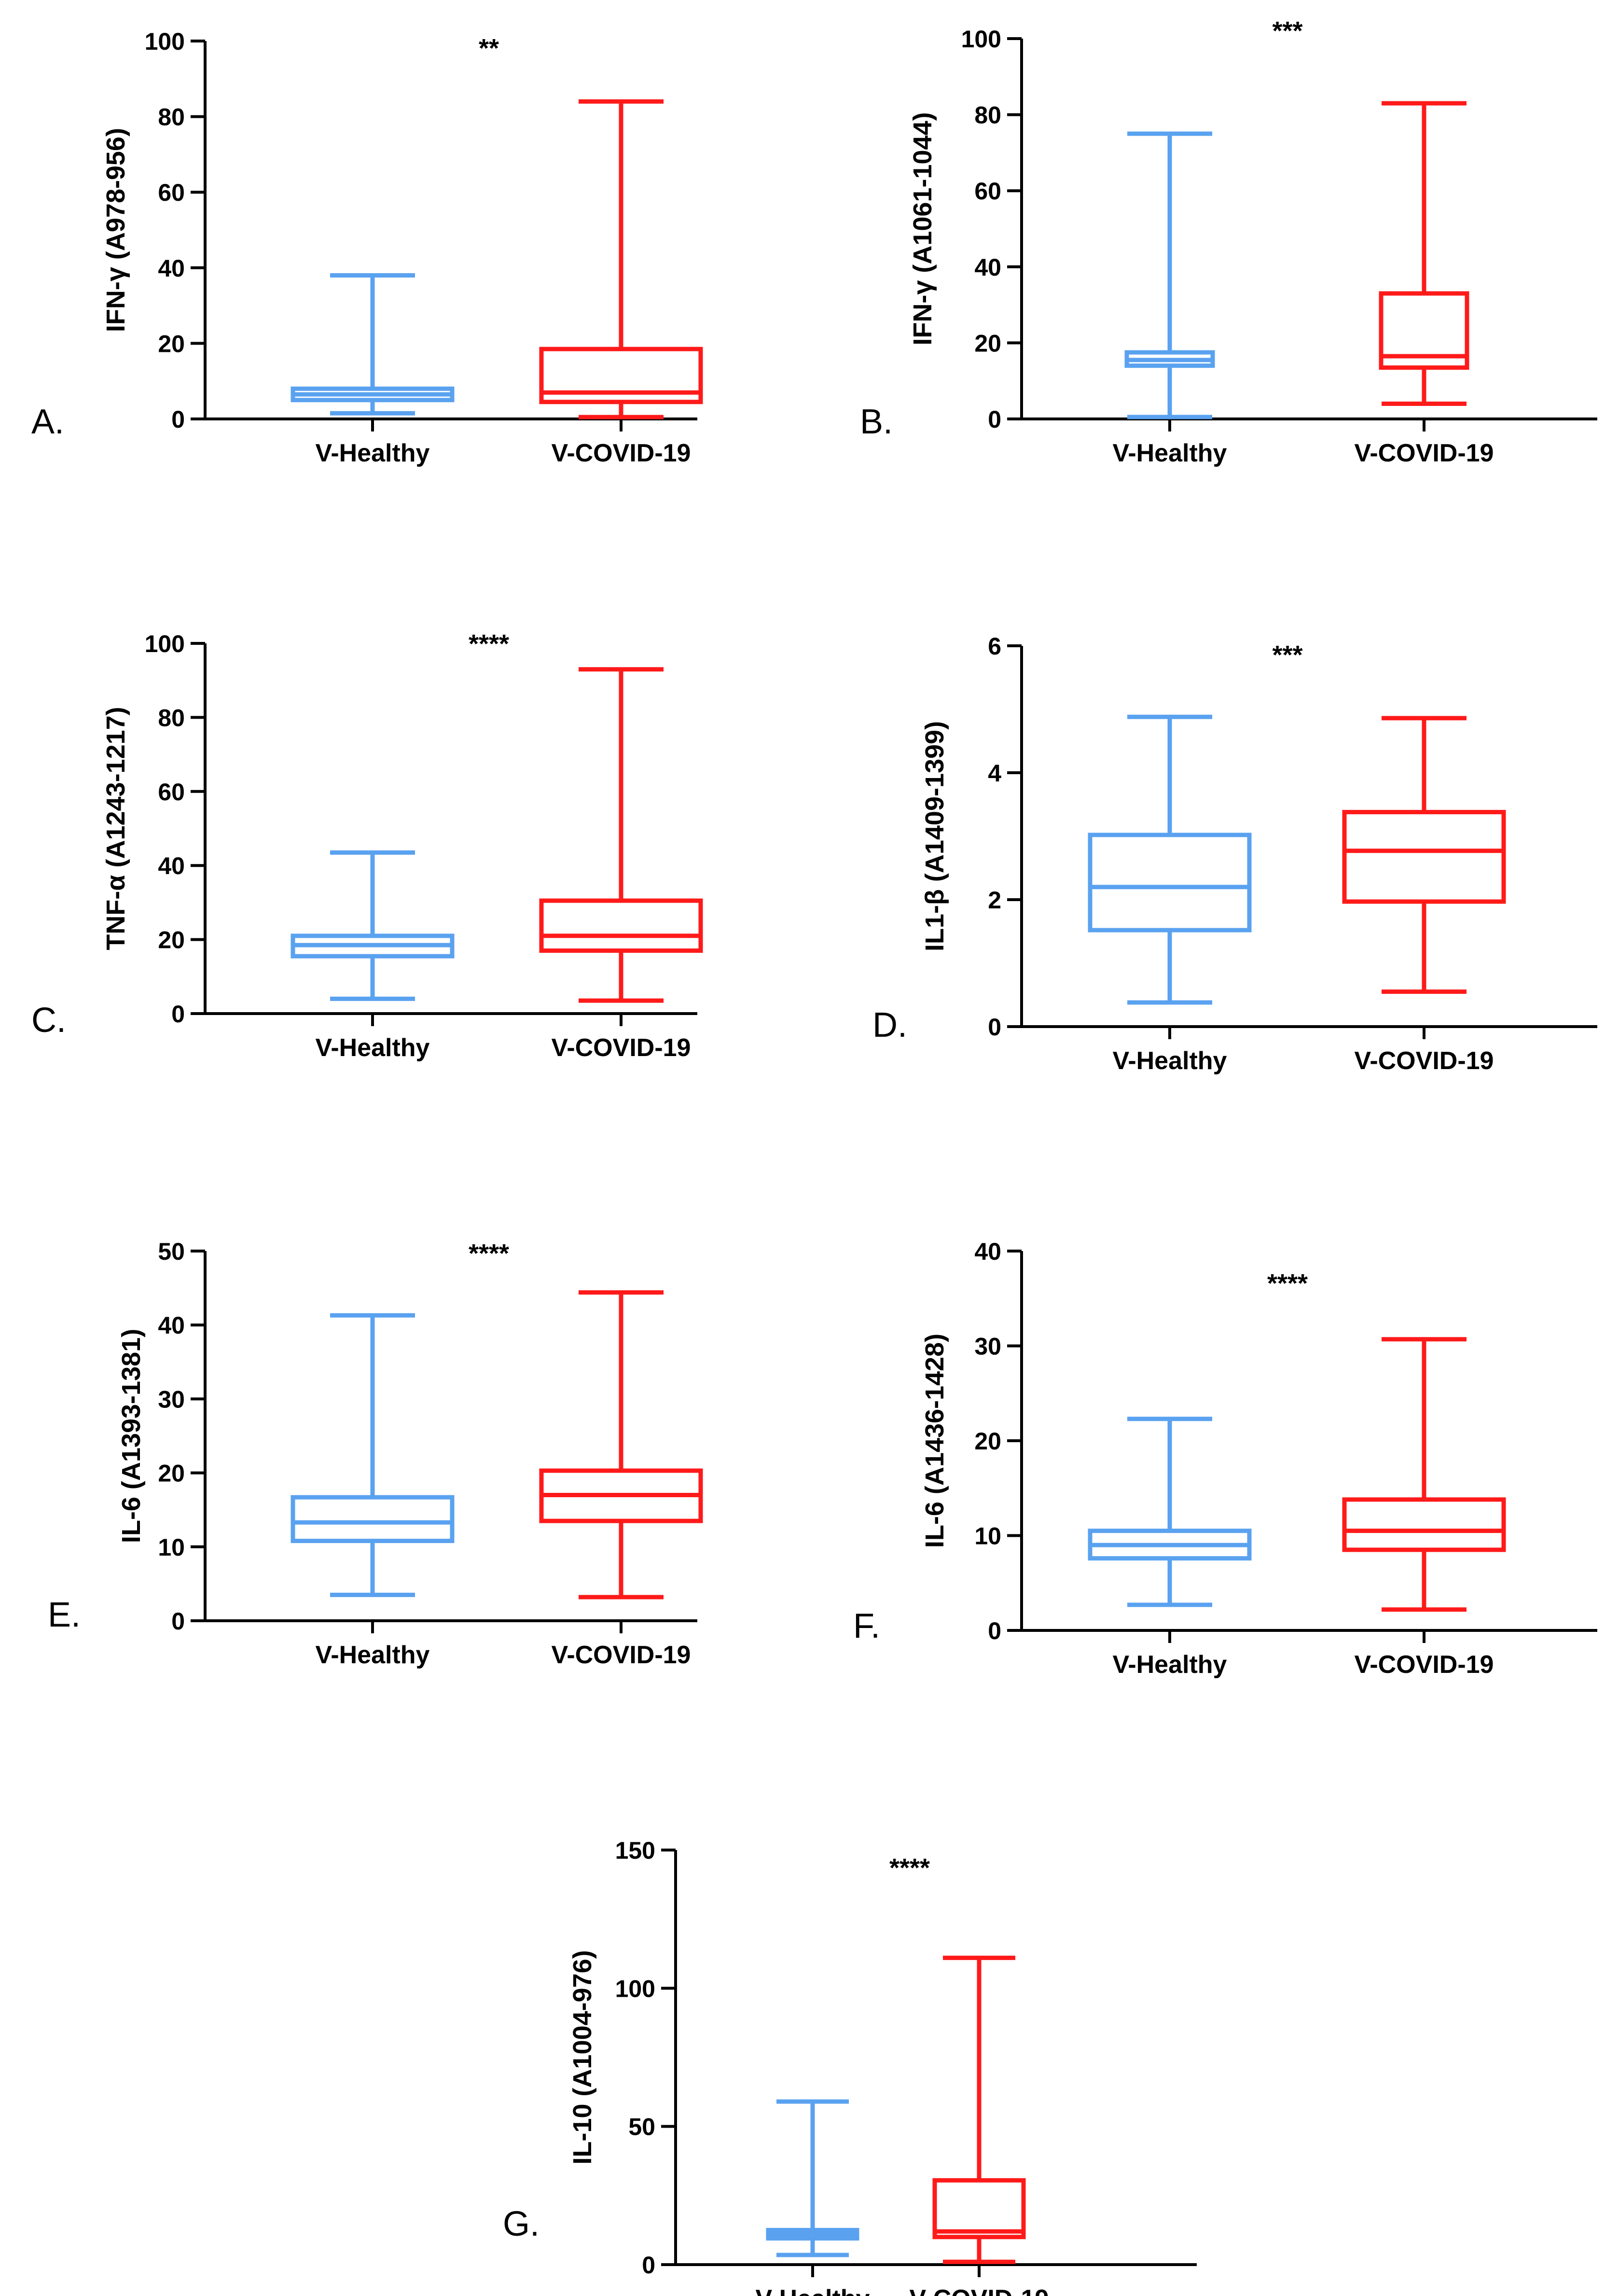 Image resolution: width=1619 pixels, height=2296 pixels. Describe the element at coordinates (889, 1025) in the screenshot. I see `panel-letter: D.` at that location.